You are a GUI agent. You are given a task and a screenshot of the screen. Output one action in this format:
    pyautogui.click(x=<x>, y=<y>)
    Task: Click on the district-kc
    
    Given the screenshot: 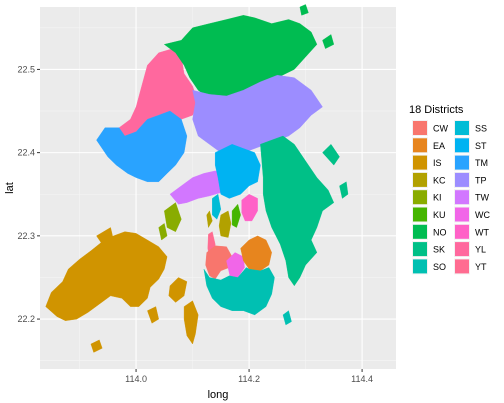 What is the action you would take?
    pyautogui.click(x=219, y=224)
    